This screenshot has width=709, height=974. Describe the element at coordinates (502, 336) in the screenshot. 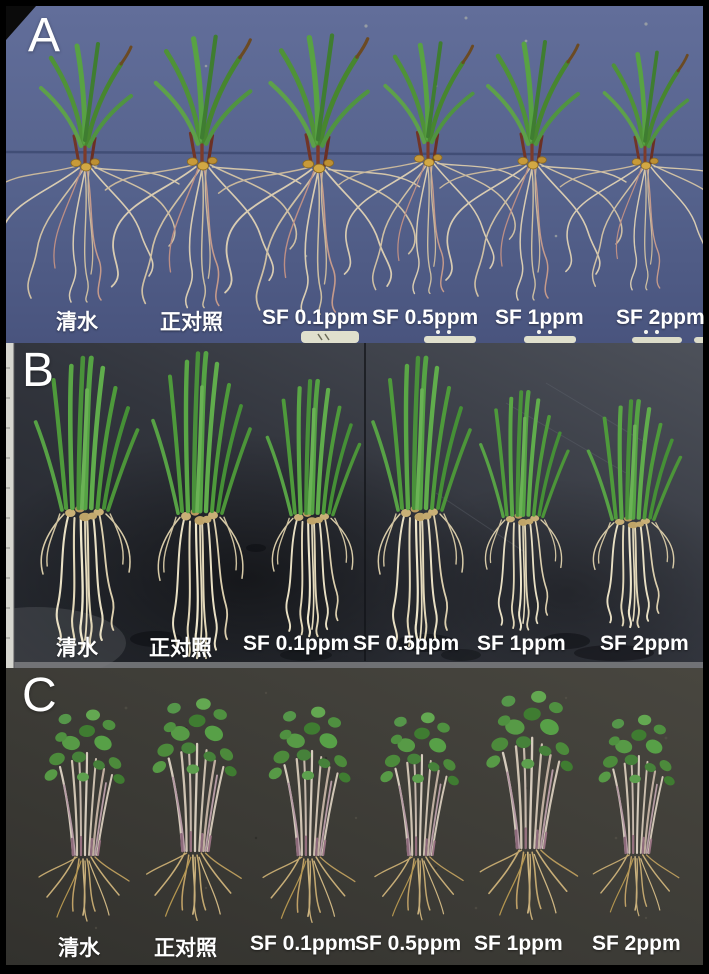

I see `sample-tags` at that location.